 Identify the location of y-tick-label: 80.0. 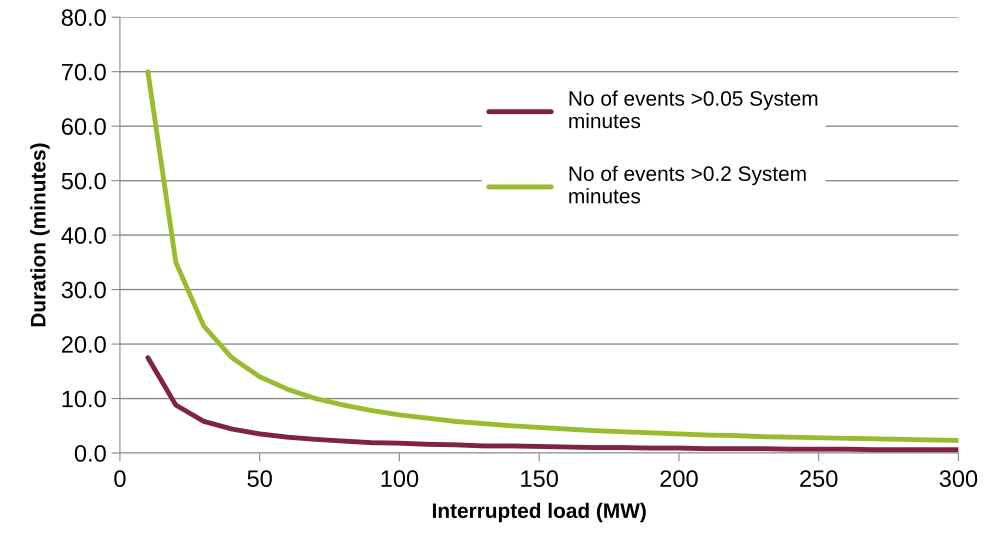
(84, 17).